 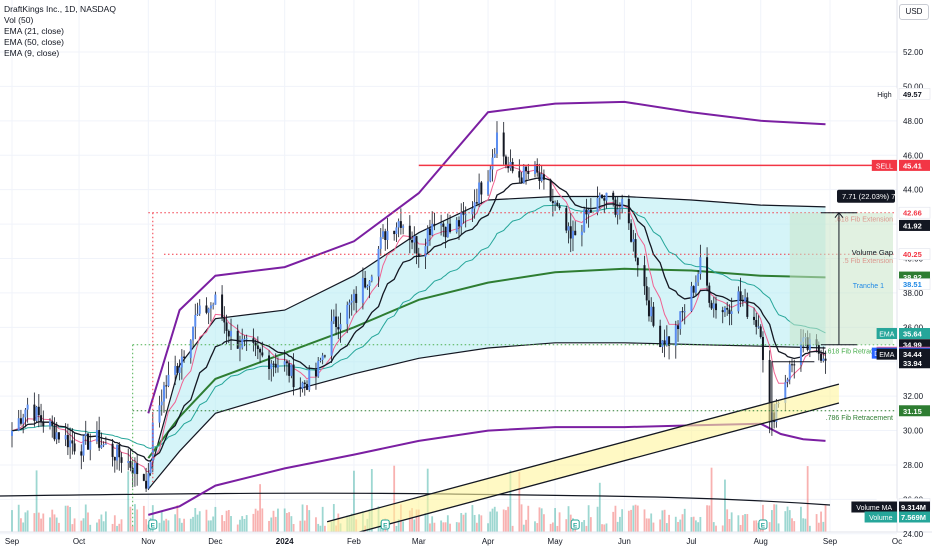 What do you see at coordinates (60, 9) in the screenshot?
I see `symbol-title: DraftKings Inc., 1D, NASDAQ` at bounding box center [60, 9].